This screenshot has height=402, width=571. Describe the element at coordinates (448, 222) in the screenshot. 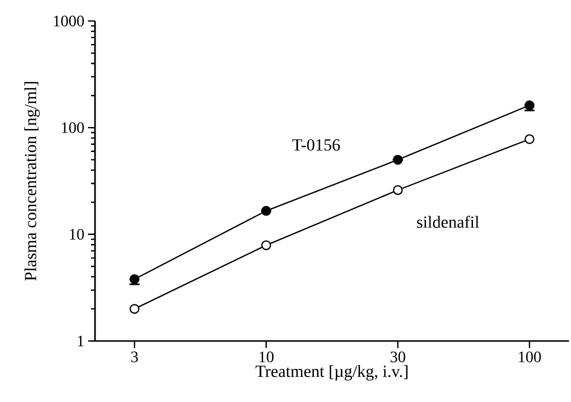

I see `series-label: sildenafil` at that location.